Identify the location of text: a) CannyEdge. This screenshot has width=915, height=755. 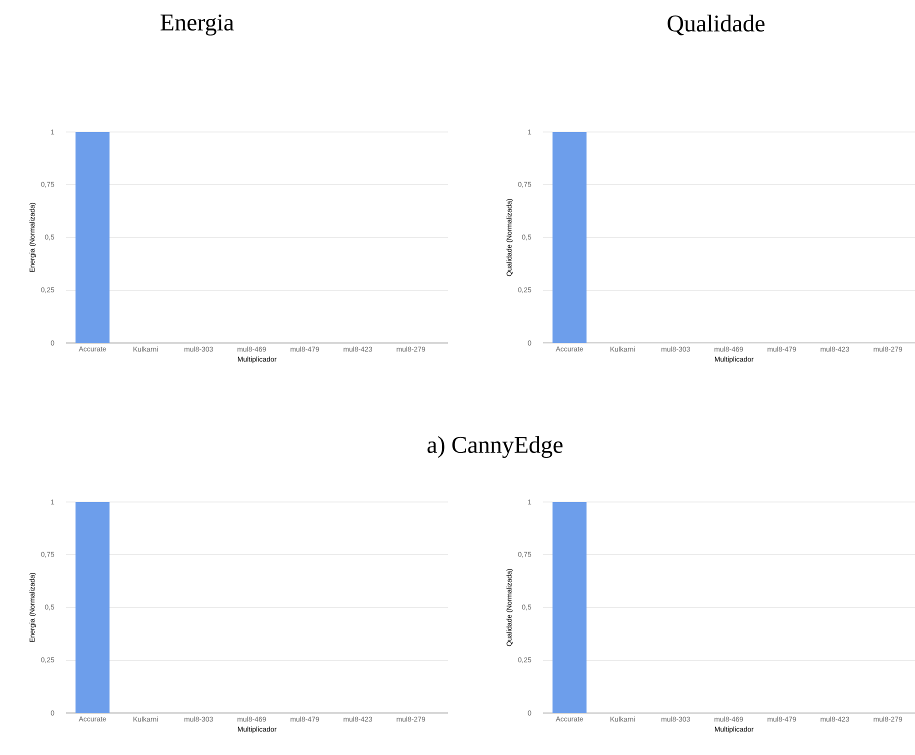
(495, 447).